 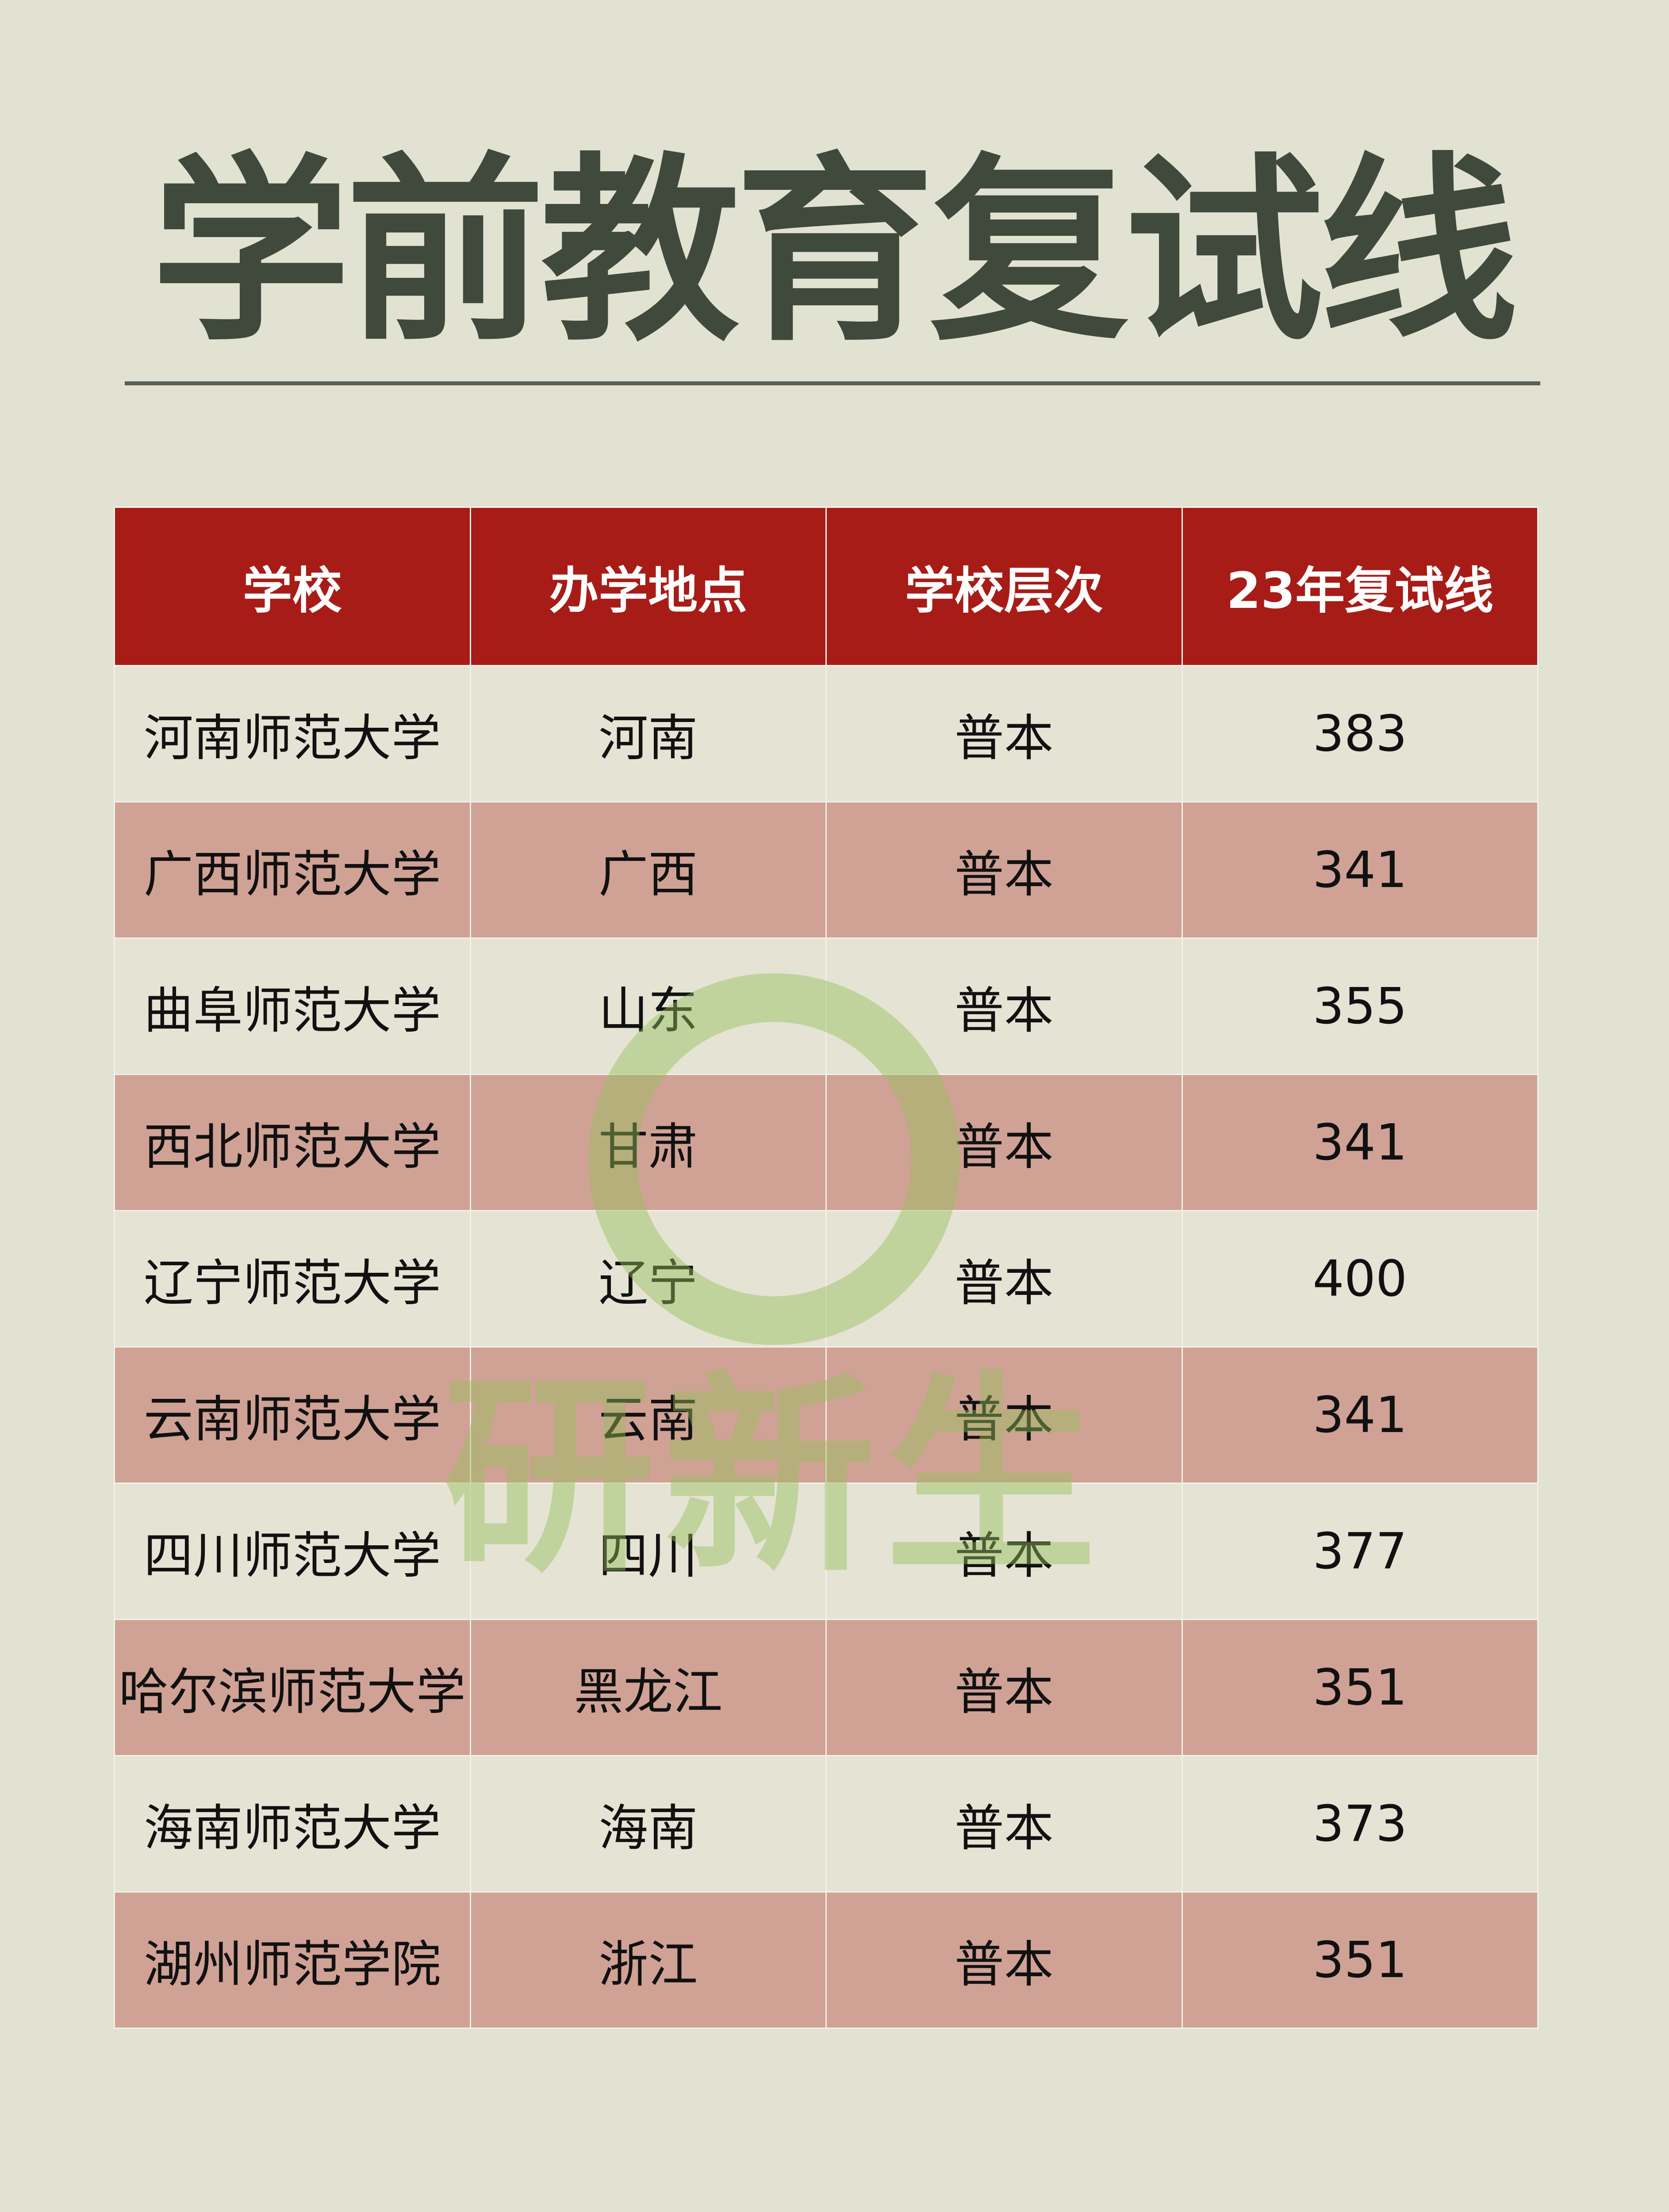 What do you see at coordinates (1360, 1006) in the screenshot?
I see `cell-score: 355` at bounding box center [1360, 1006].